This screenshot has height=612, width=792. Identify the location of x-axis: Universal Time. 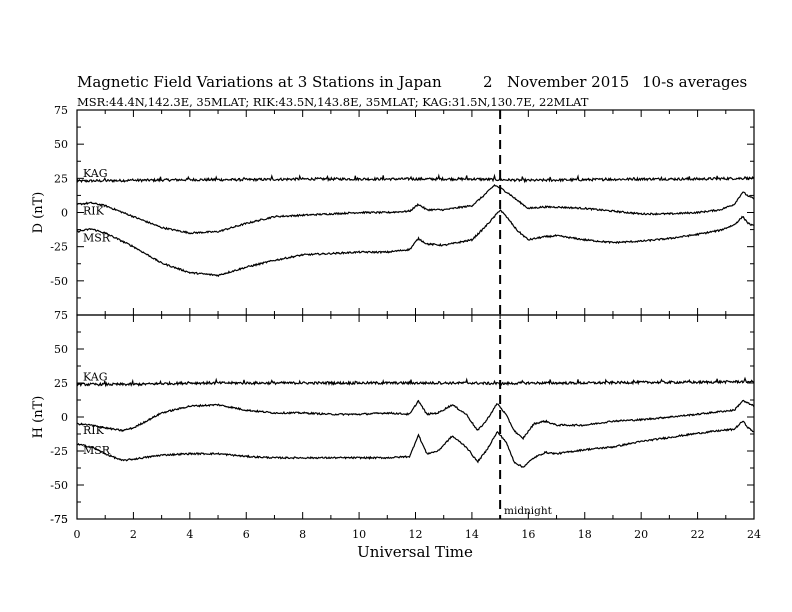
(415, 552).